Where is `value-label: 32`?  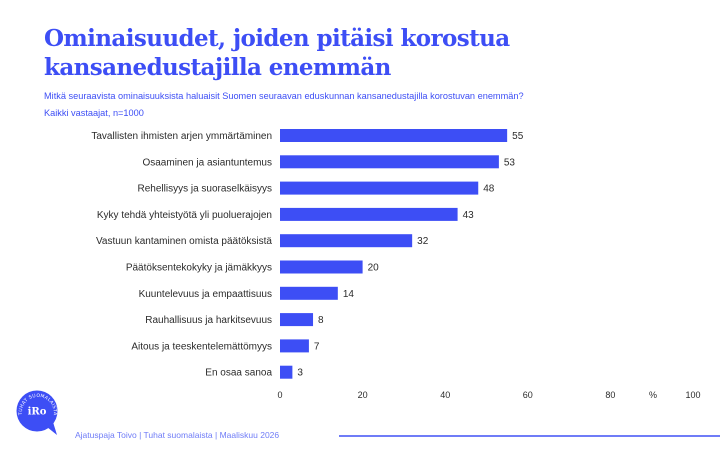
value-label: 32 is located at coordinates (423, 241).